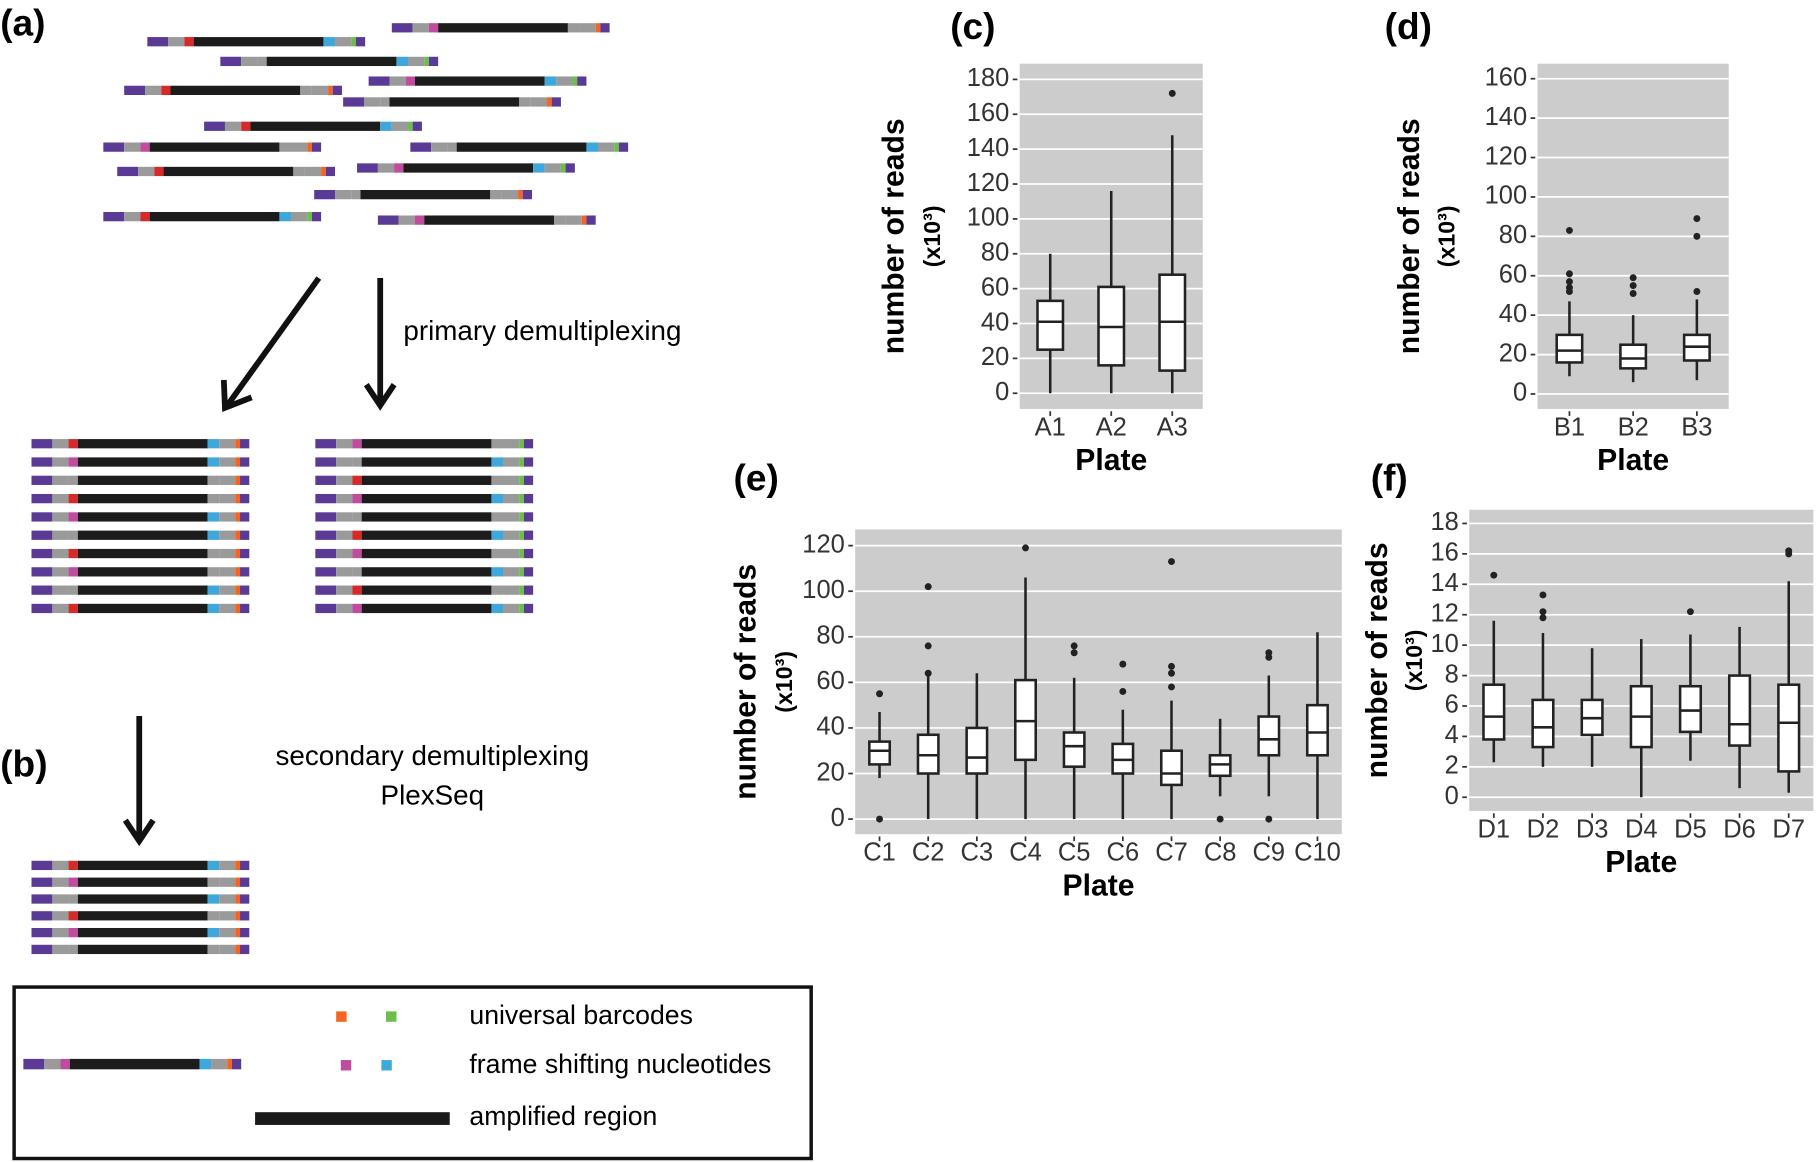  I want to click on legend-label: universal barcodes, so click(580, 1015).